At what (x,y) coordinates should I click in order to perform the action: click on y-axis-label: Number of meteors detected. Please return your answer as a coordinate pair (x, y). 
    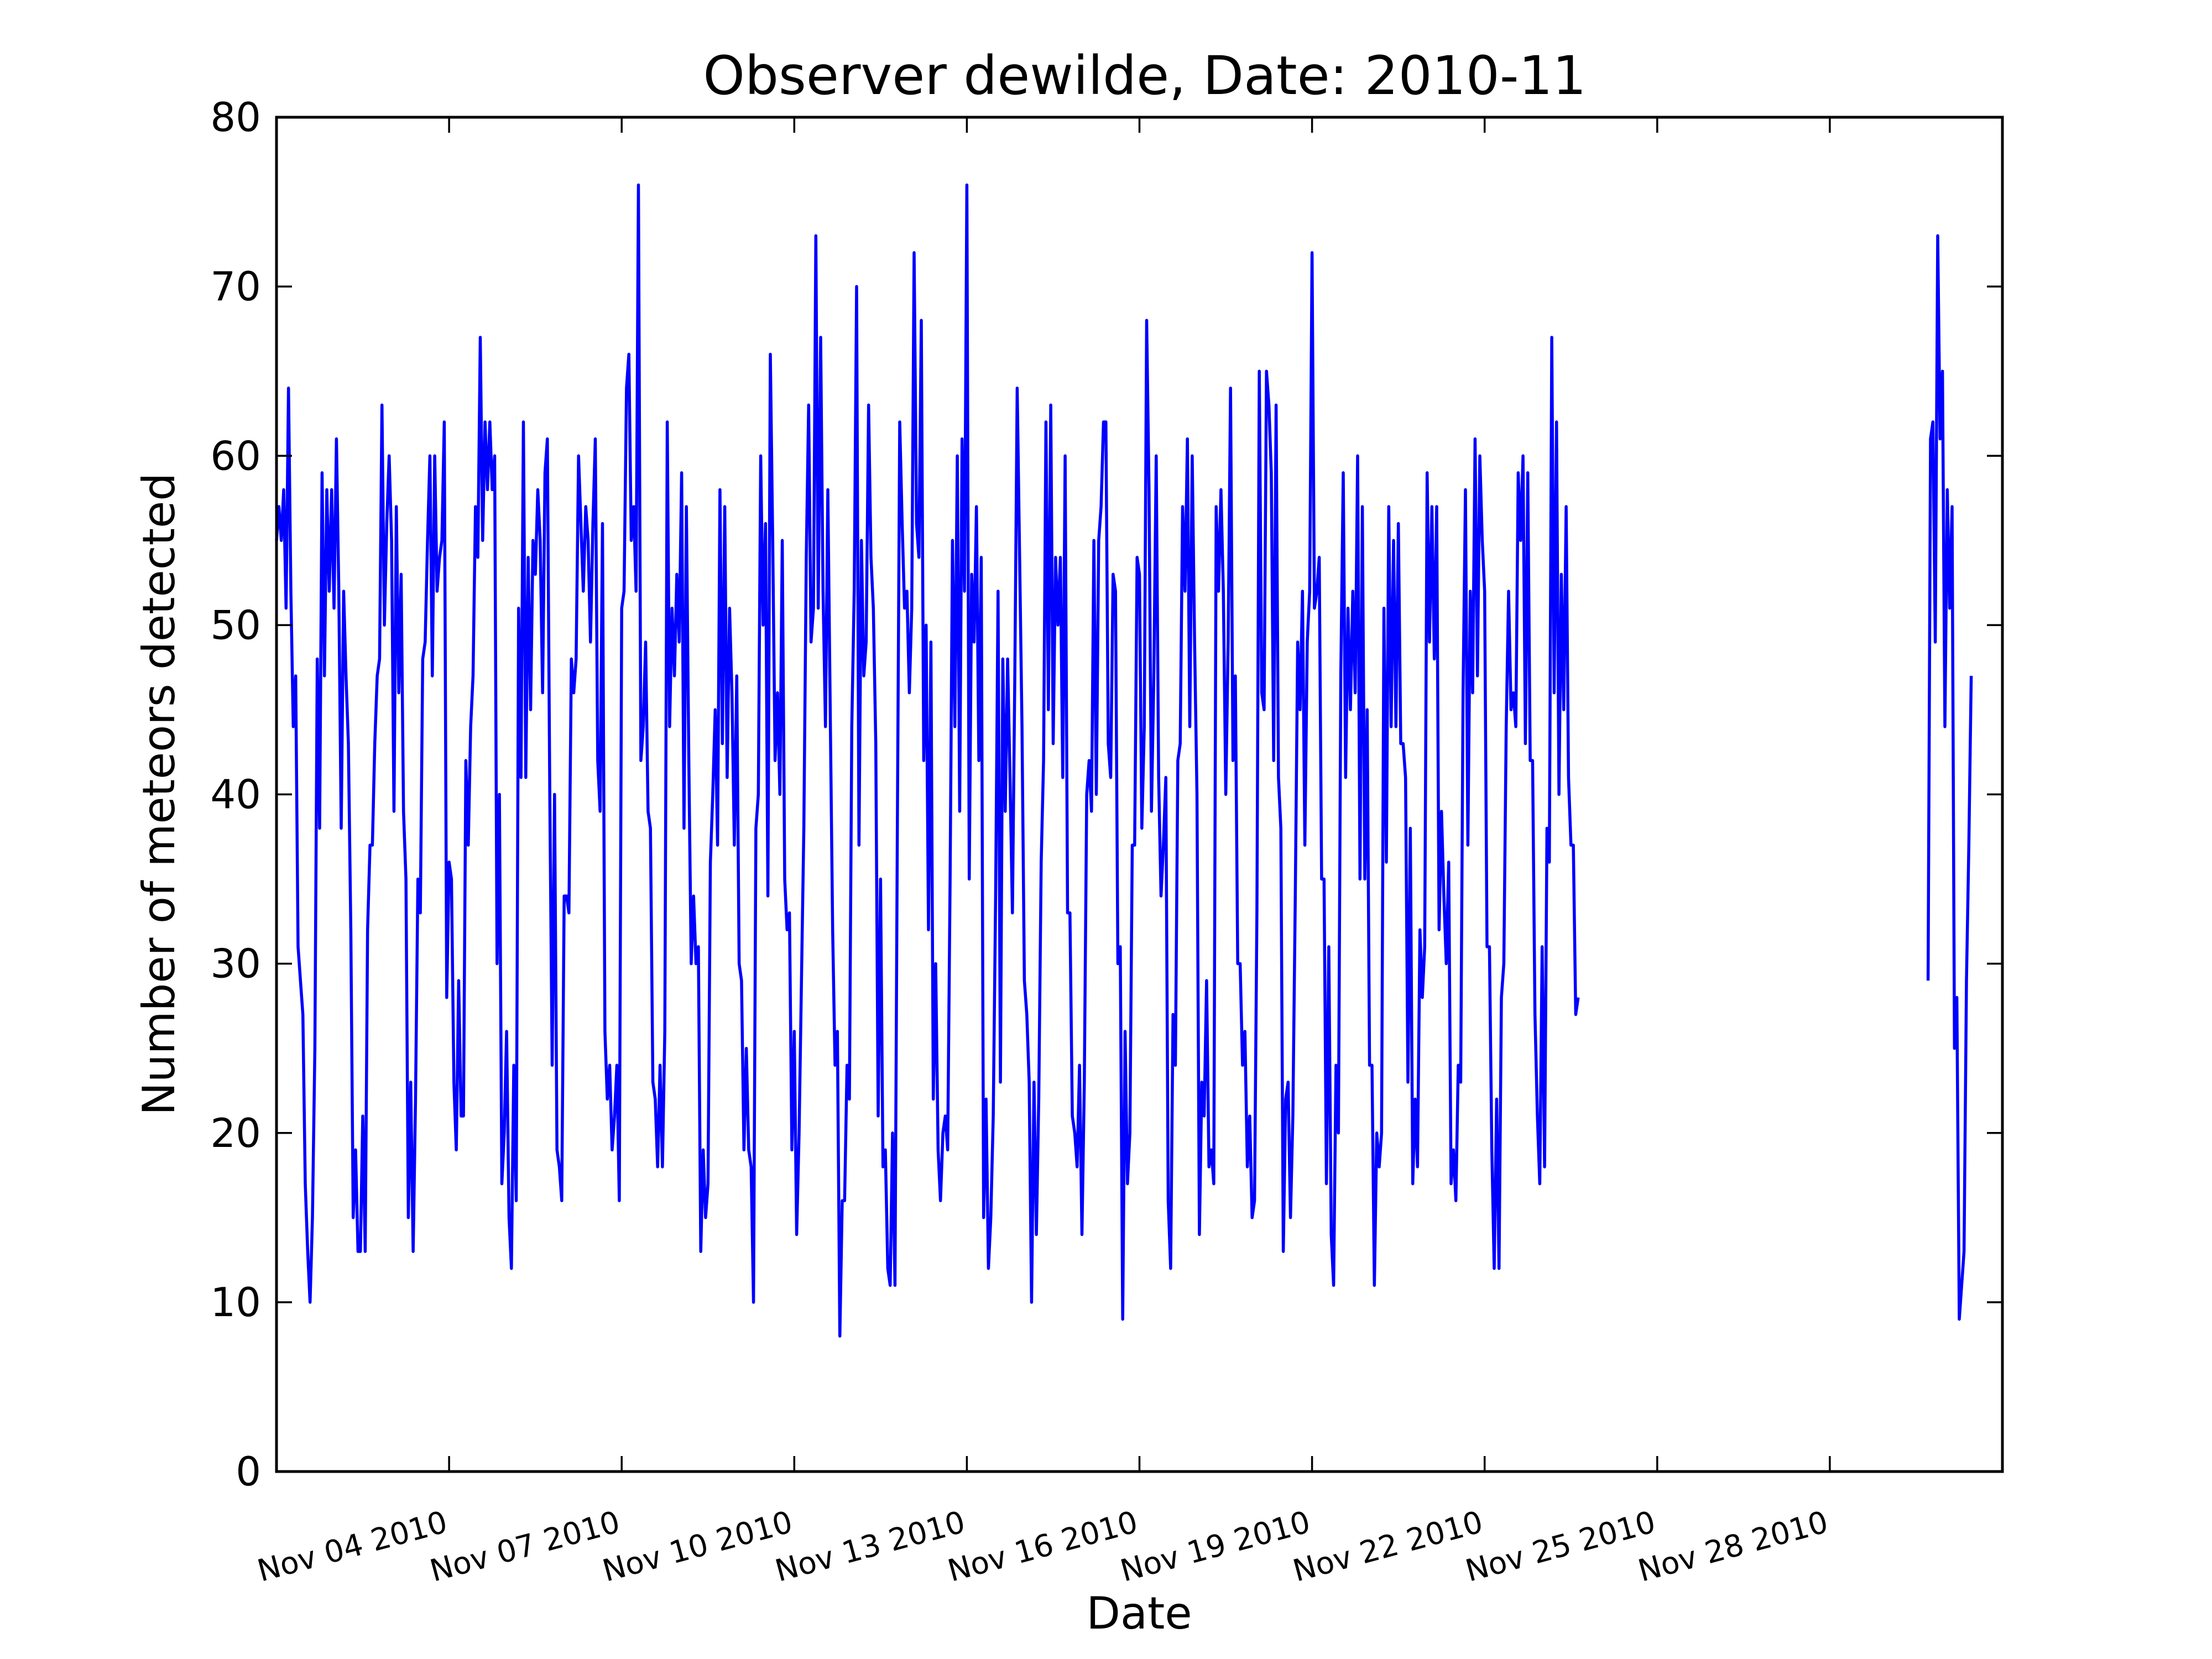
    Looking at the image, I should click on (159, 794).